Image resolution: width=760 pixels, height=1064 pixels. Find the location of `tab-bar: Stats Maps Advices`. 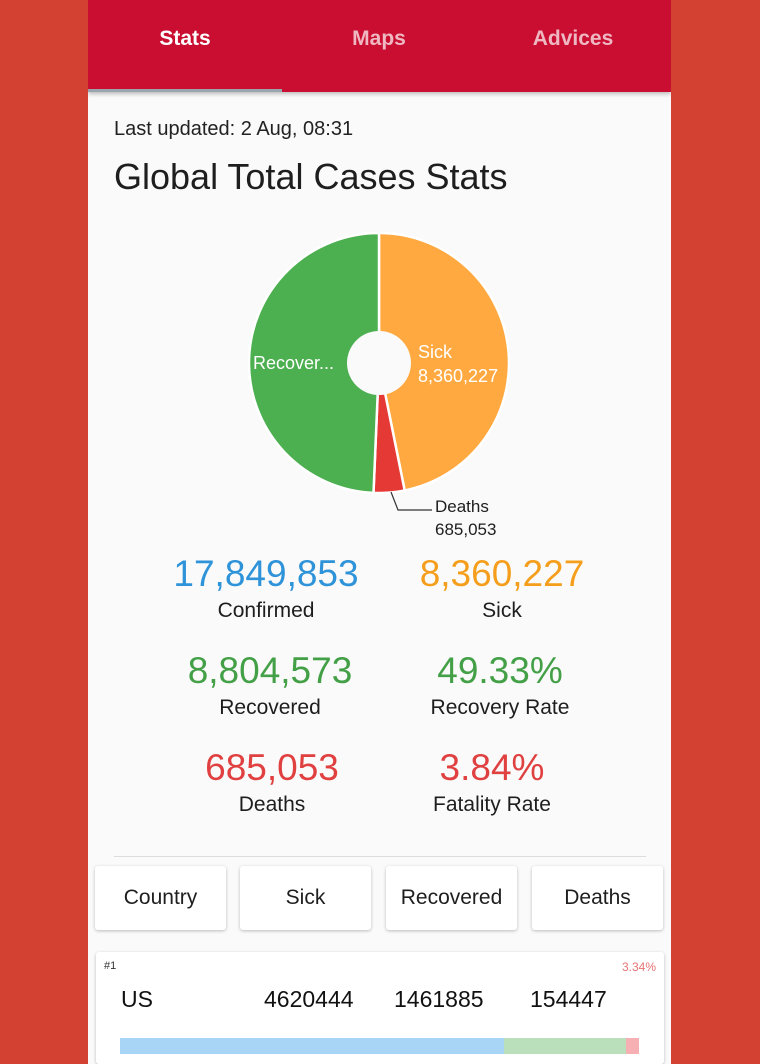

tab-bar: Stats Maps Advices is located at coordinates (379, 46).